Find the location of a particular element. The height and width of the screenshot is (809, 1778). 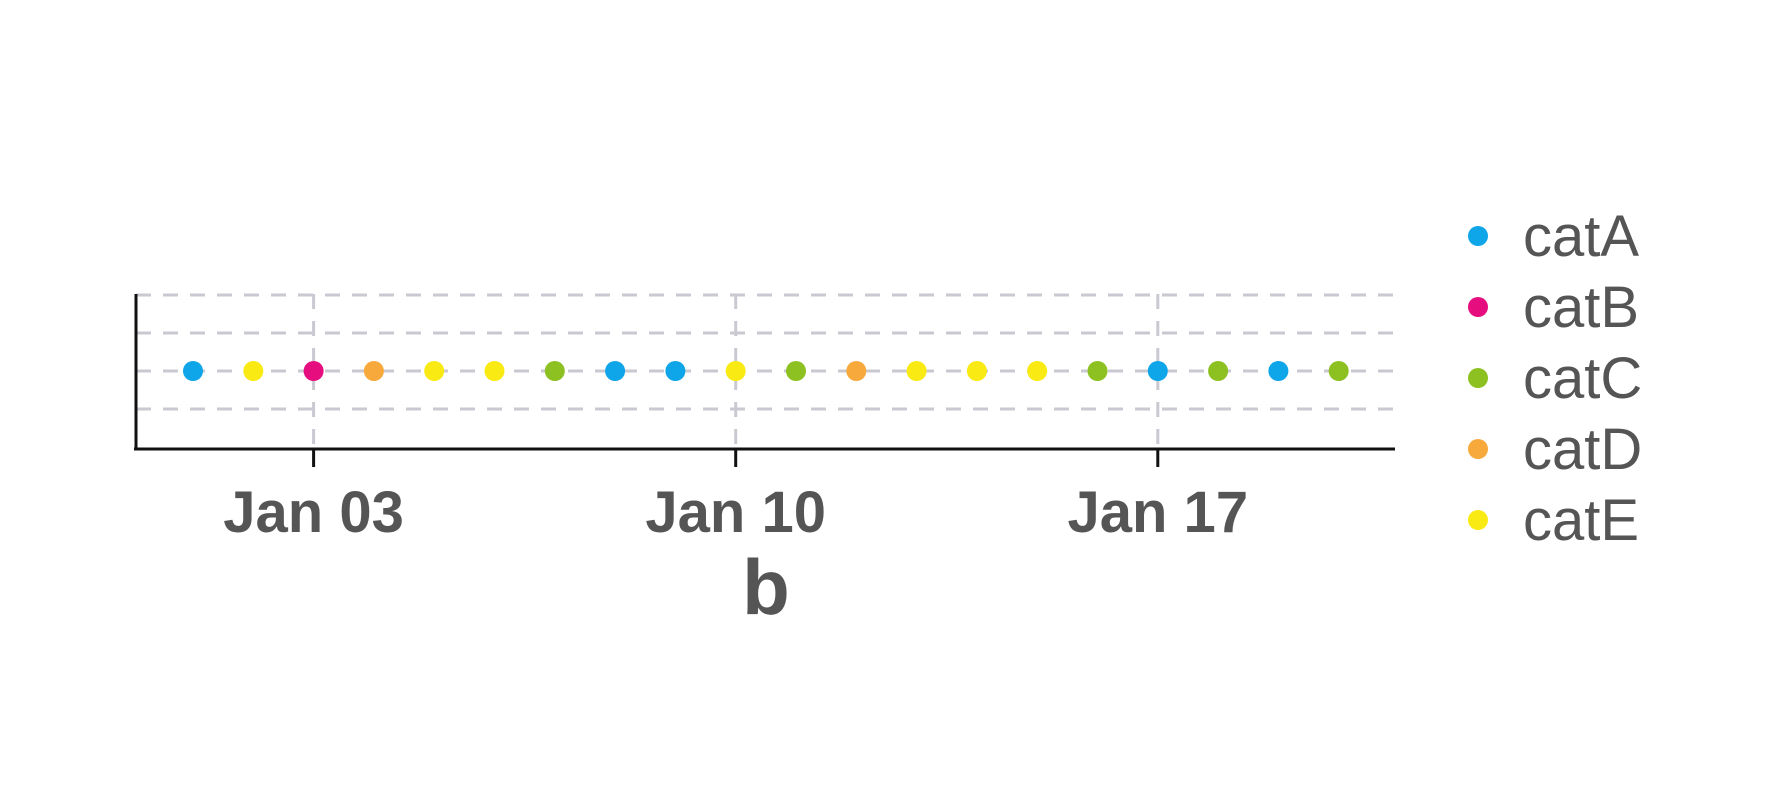

x-axis-title: b is located at coordinates (766, 587).